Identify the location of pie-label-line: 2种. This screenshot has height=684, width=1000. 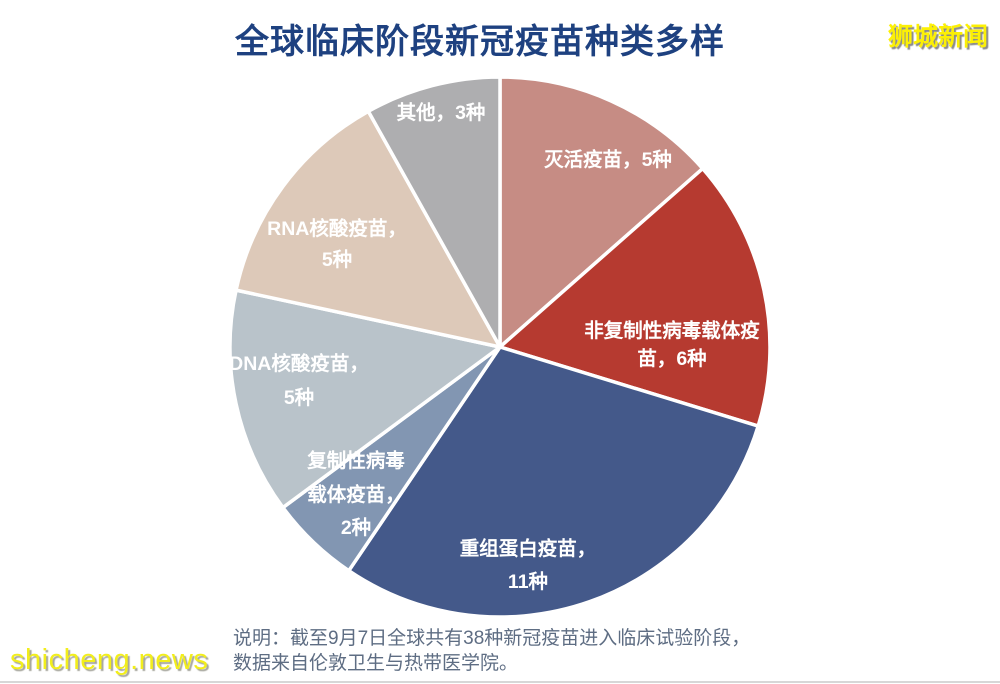
(356, 528).